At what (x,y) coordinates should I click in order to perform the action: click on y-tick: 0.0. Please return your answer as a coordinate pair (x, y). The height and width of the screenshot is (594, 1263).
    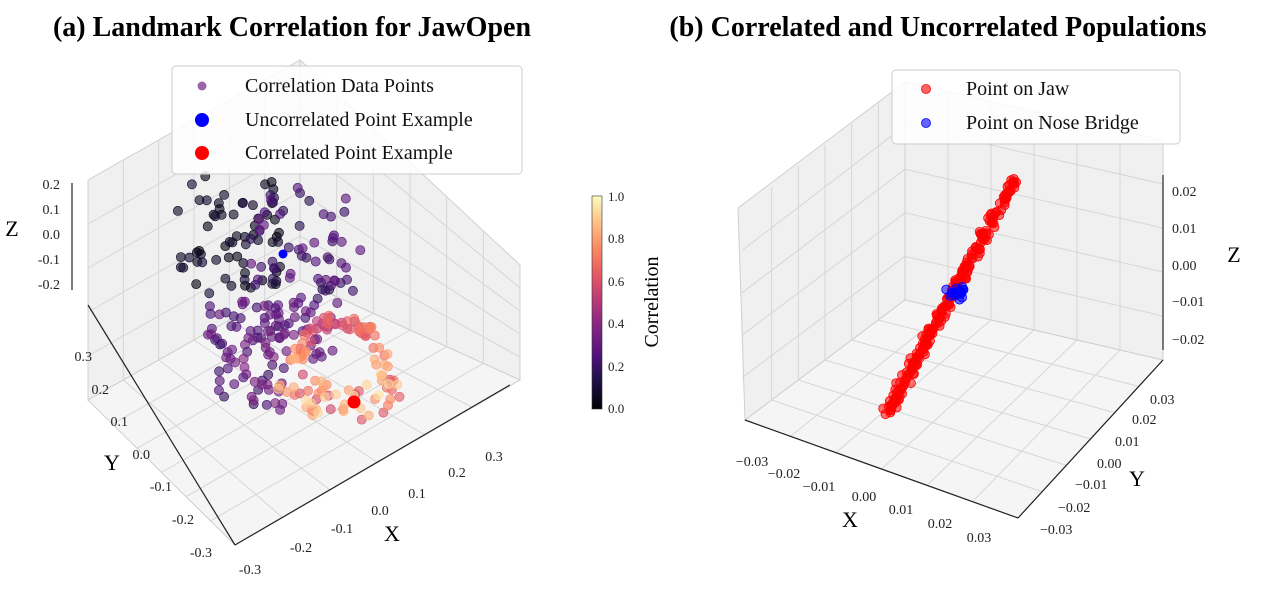
    Looking at the image, I should click on (142, 455).